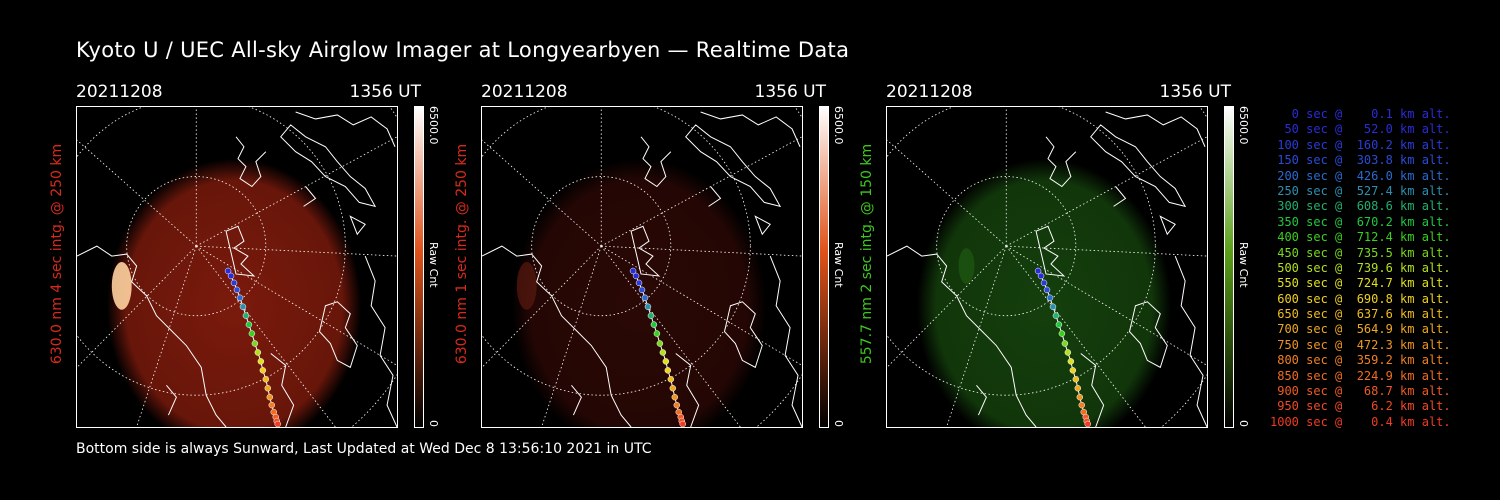 The height and width of the screenshot is (500, 1500). What do you see at coordinates (790, 92) in the screenshot?
I see `panel-time: 1356 UT` at bounding box center [790, 92].